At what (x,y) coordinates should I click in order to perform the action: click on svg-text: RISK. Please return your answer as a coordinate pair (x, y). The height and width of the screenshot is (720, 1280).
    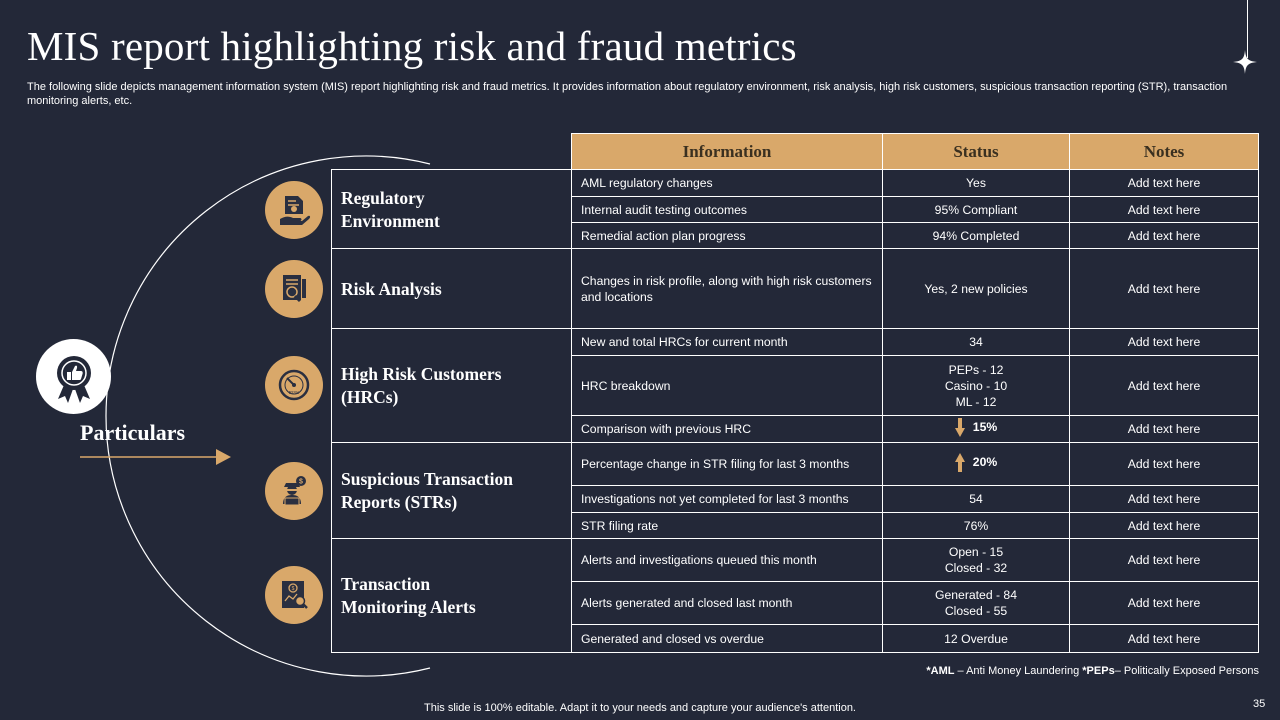
    Looking at the image, I should click on (294, 392).